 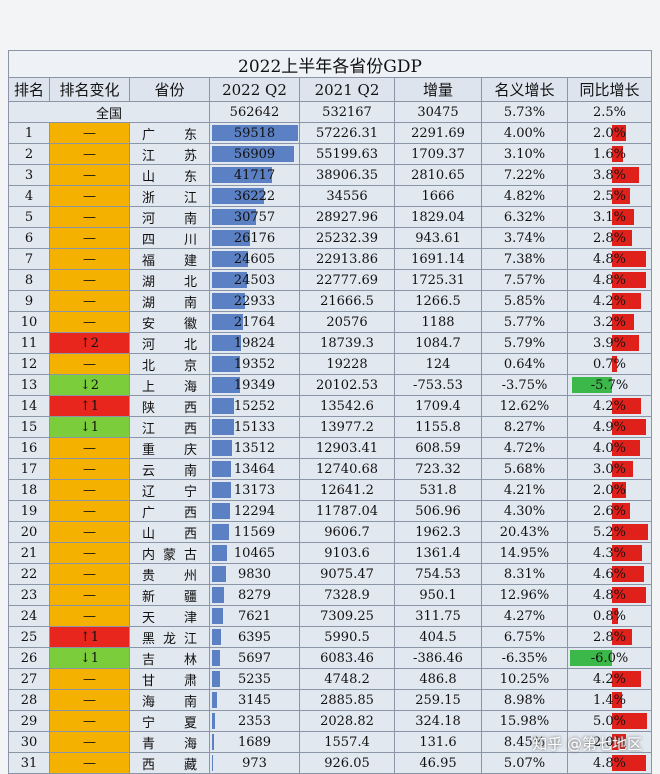 I want to click on nominal-growth: 4.21%, so click(x=525, y=490).